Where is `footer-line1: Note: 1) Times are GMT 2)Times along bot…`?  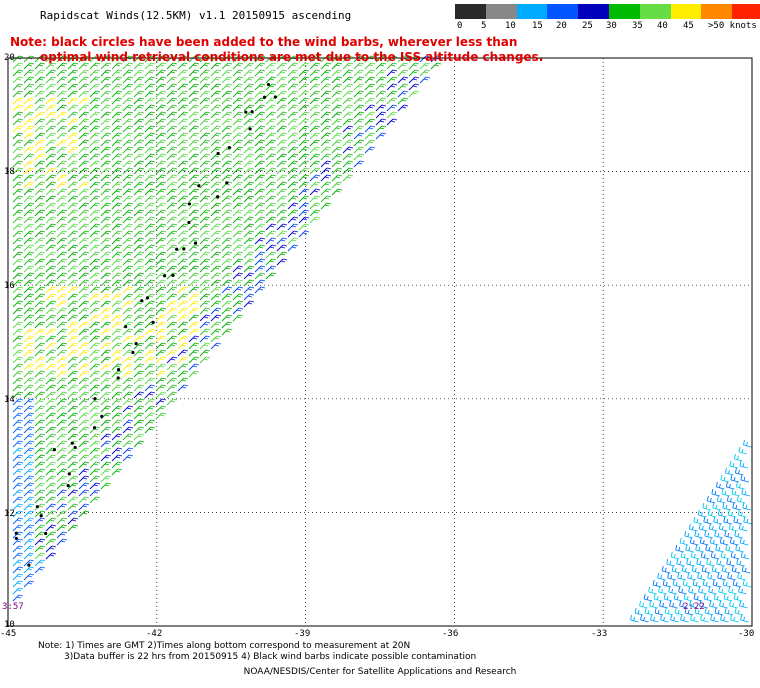 footer-line1: Note: 1) Times are GMT 2)Times along bot… is located at coordinates (224, 646).